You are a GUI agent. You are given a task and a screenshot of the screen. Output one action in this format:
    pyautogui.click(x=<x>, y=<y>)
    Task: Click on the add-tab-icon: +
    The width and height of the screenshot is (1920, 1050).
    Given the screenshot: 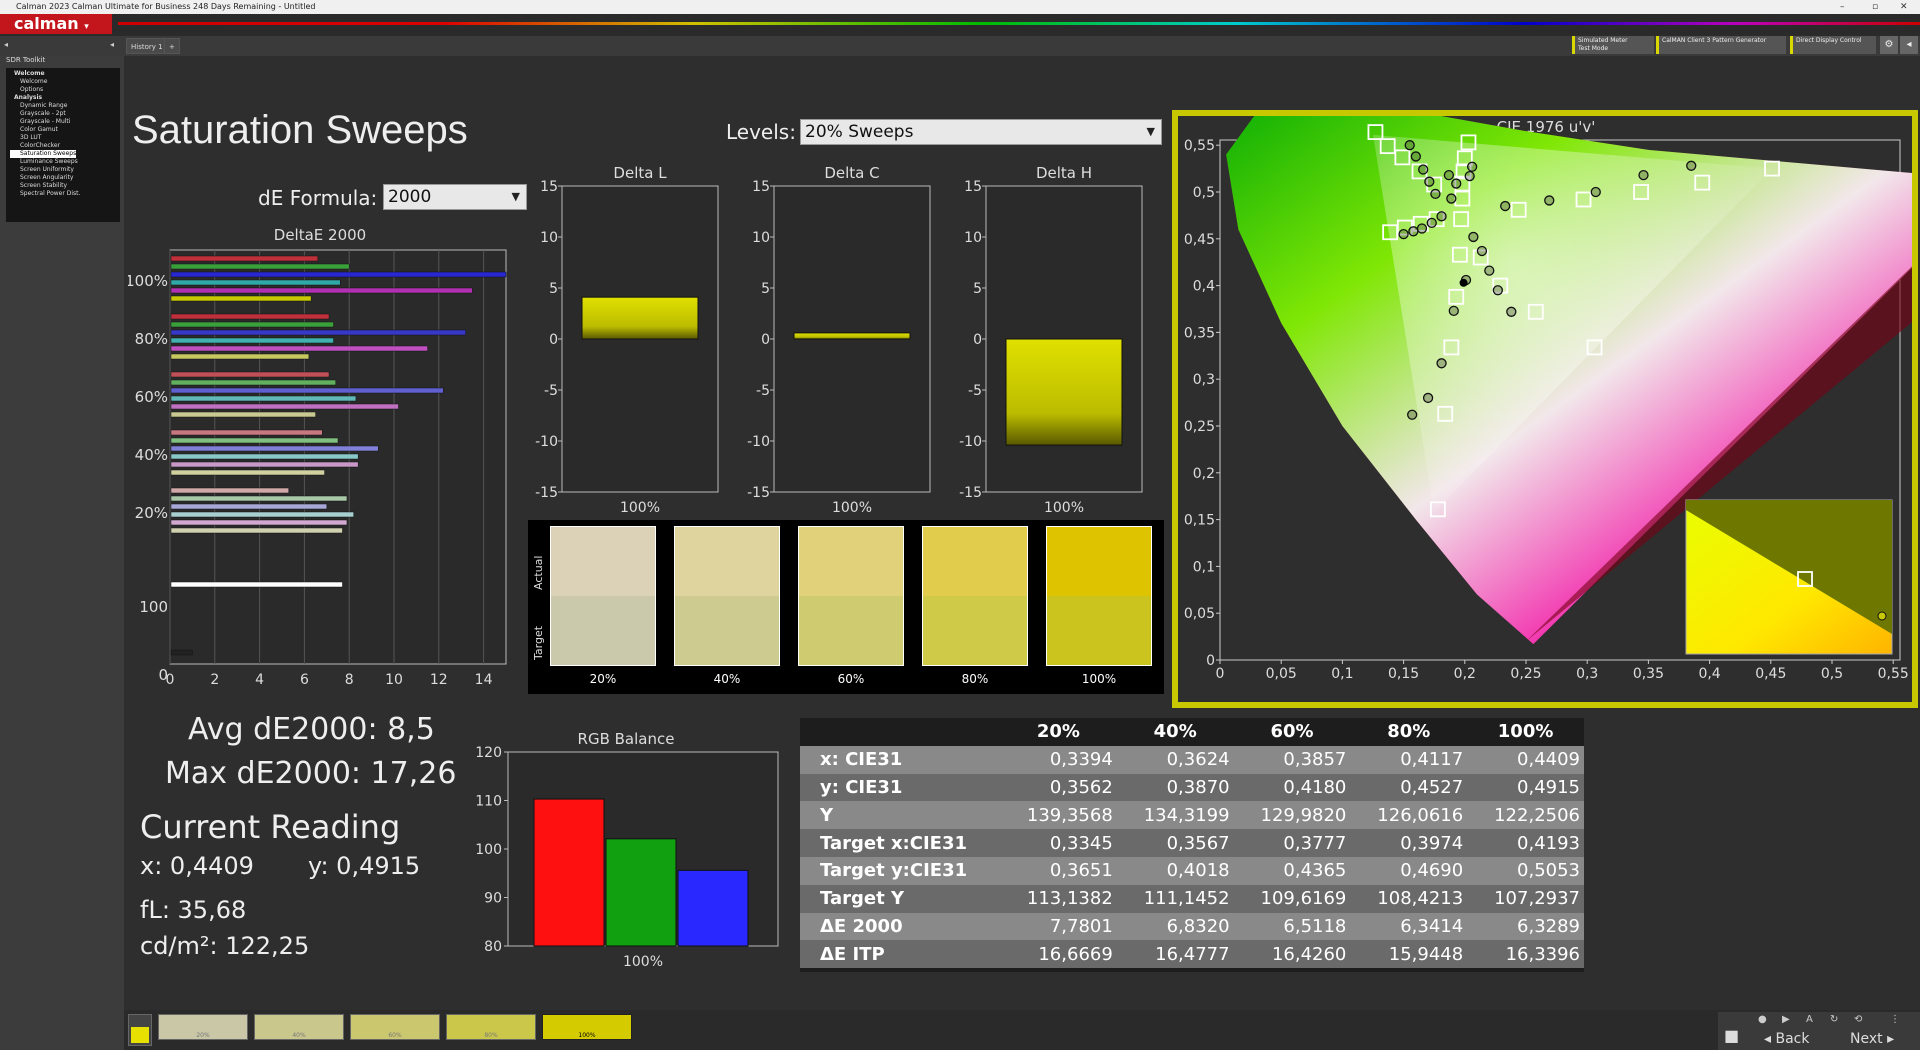 What is the action you would take?
    pyautogui.click(x=172, y=46)
    